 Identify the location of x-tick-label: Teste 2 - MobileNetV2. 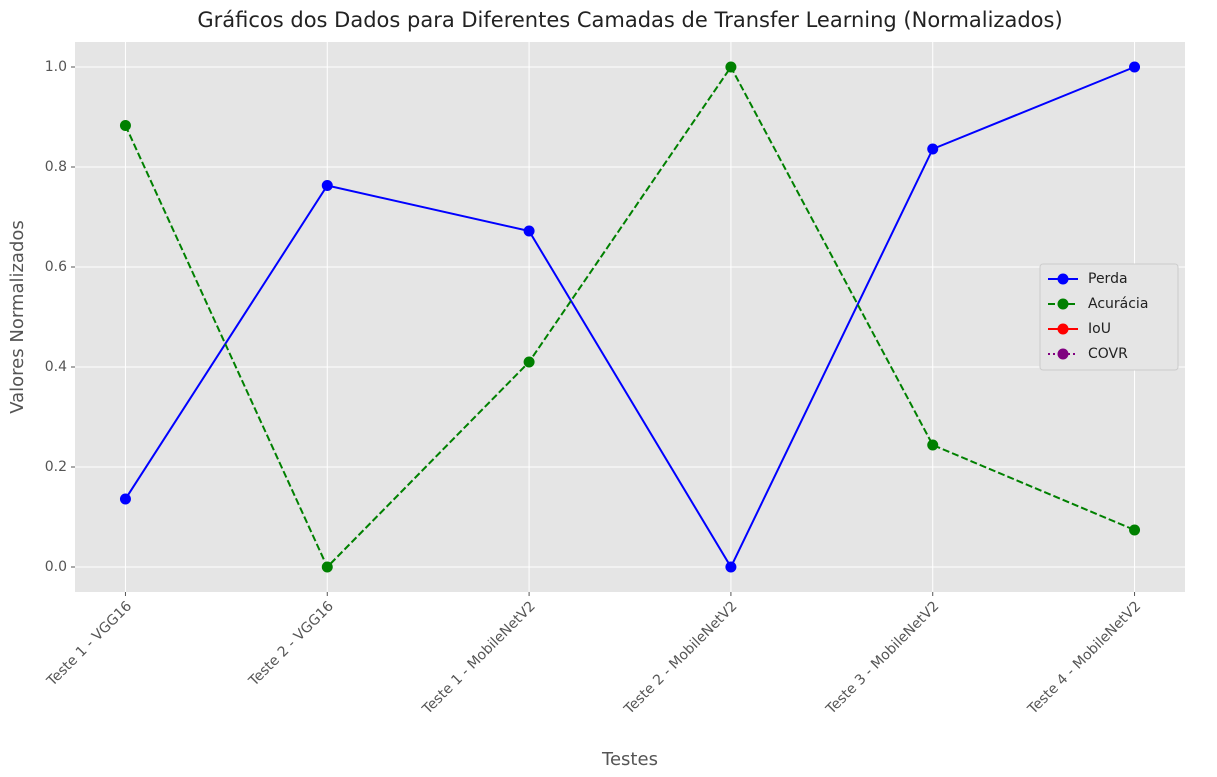
(681, 658).